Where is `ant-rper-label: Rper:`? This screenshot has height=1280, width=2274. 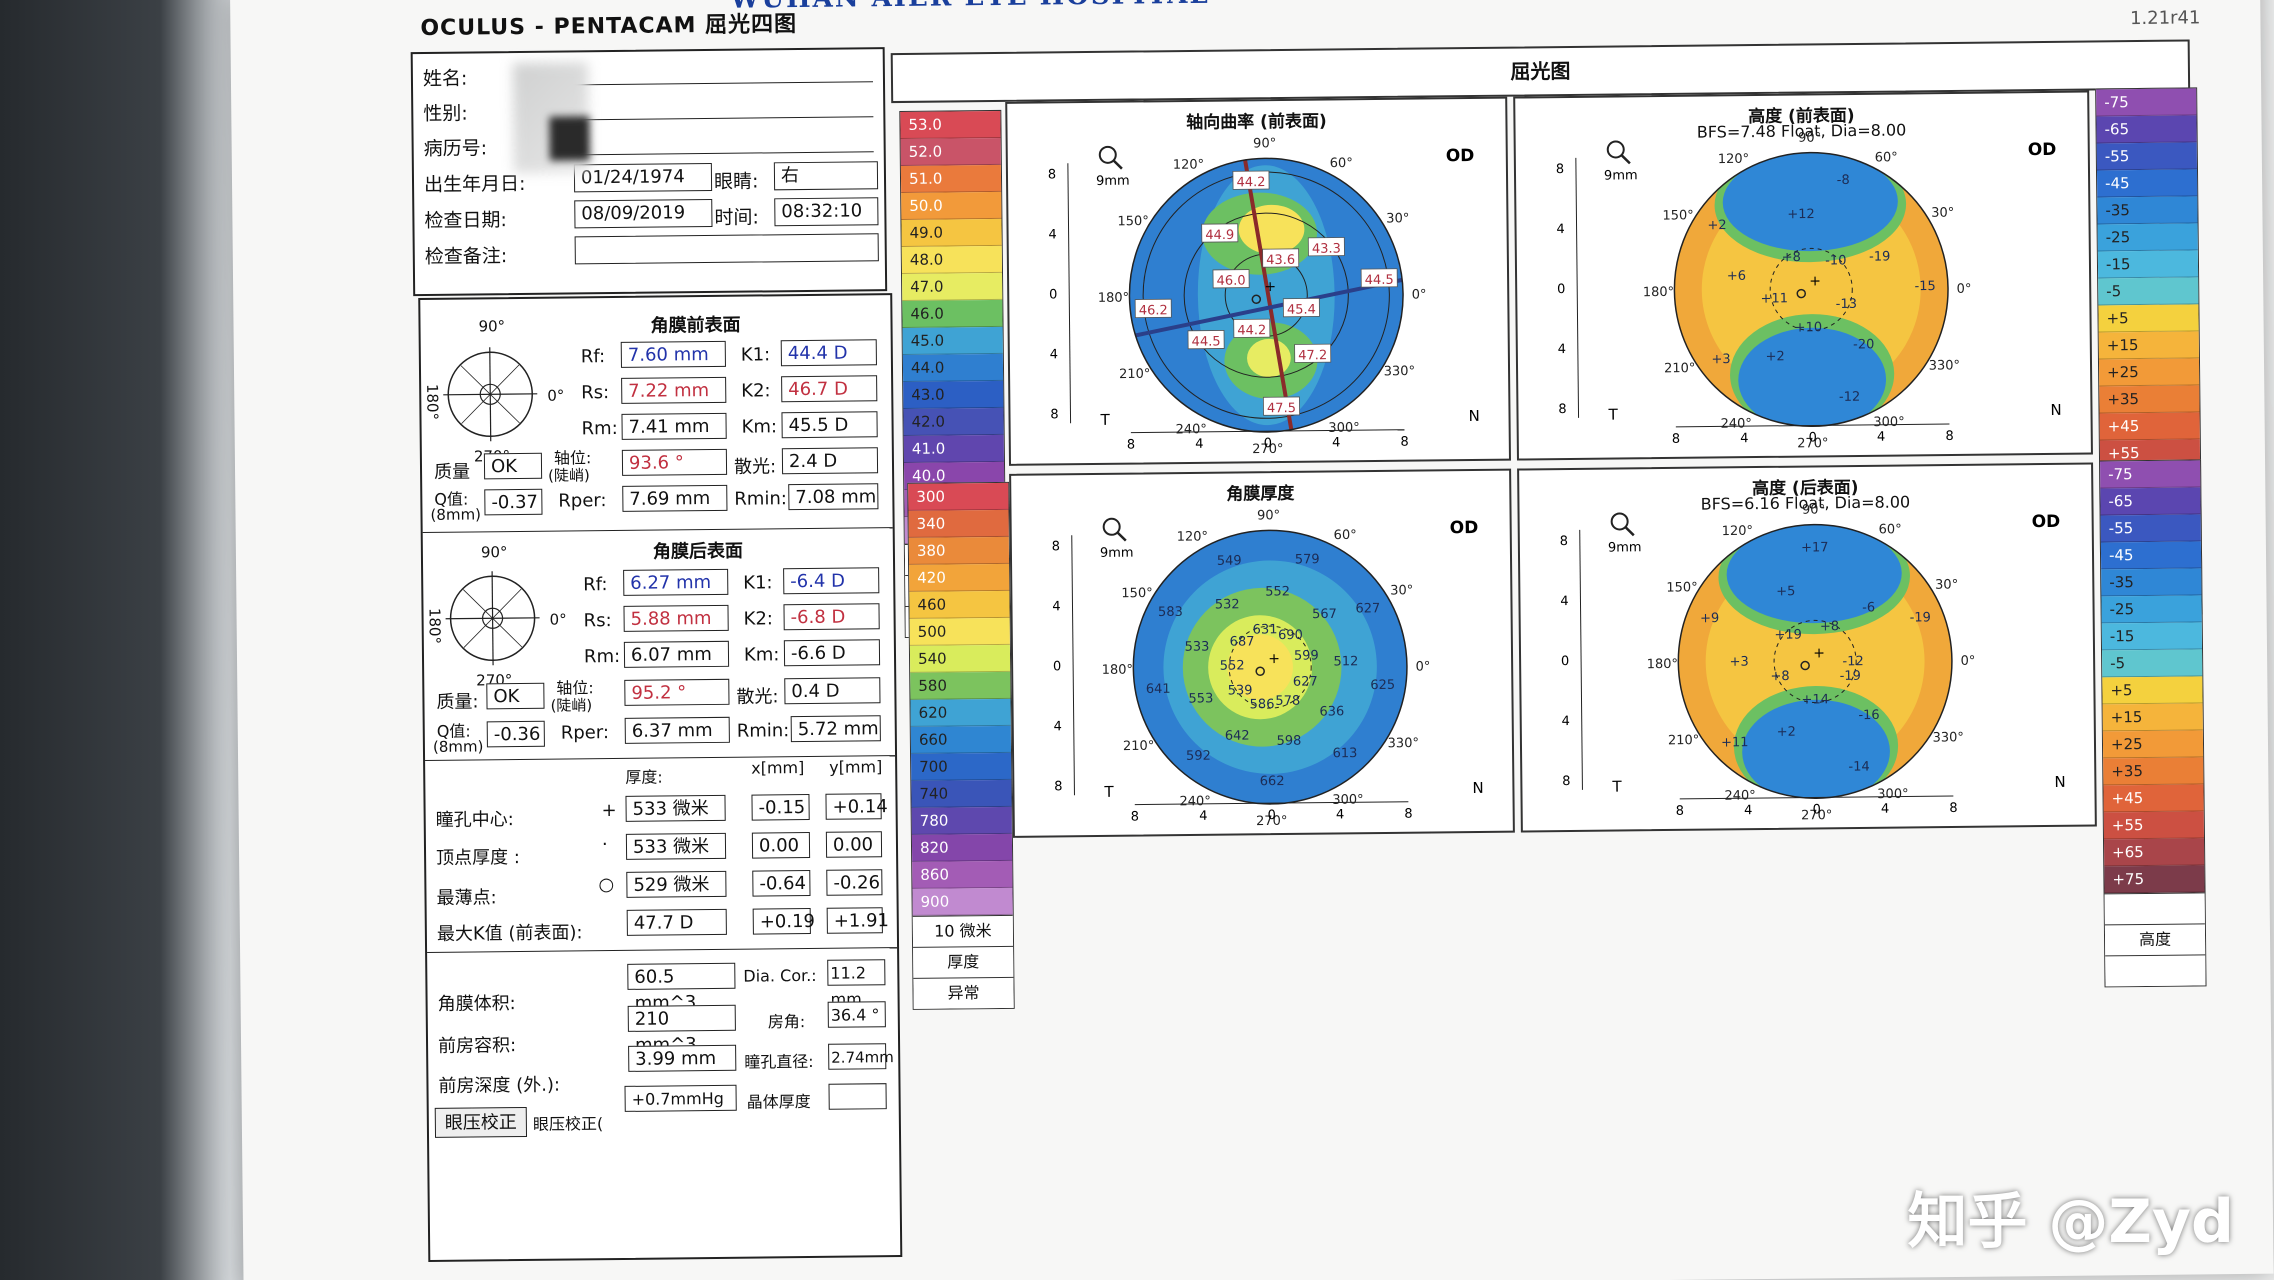
ant-rper-label: Rper: is located at coordinates (582, 501).